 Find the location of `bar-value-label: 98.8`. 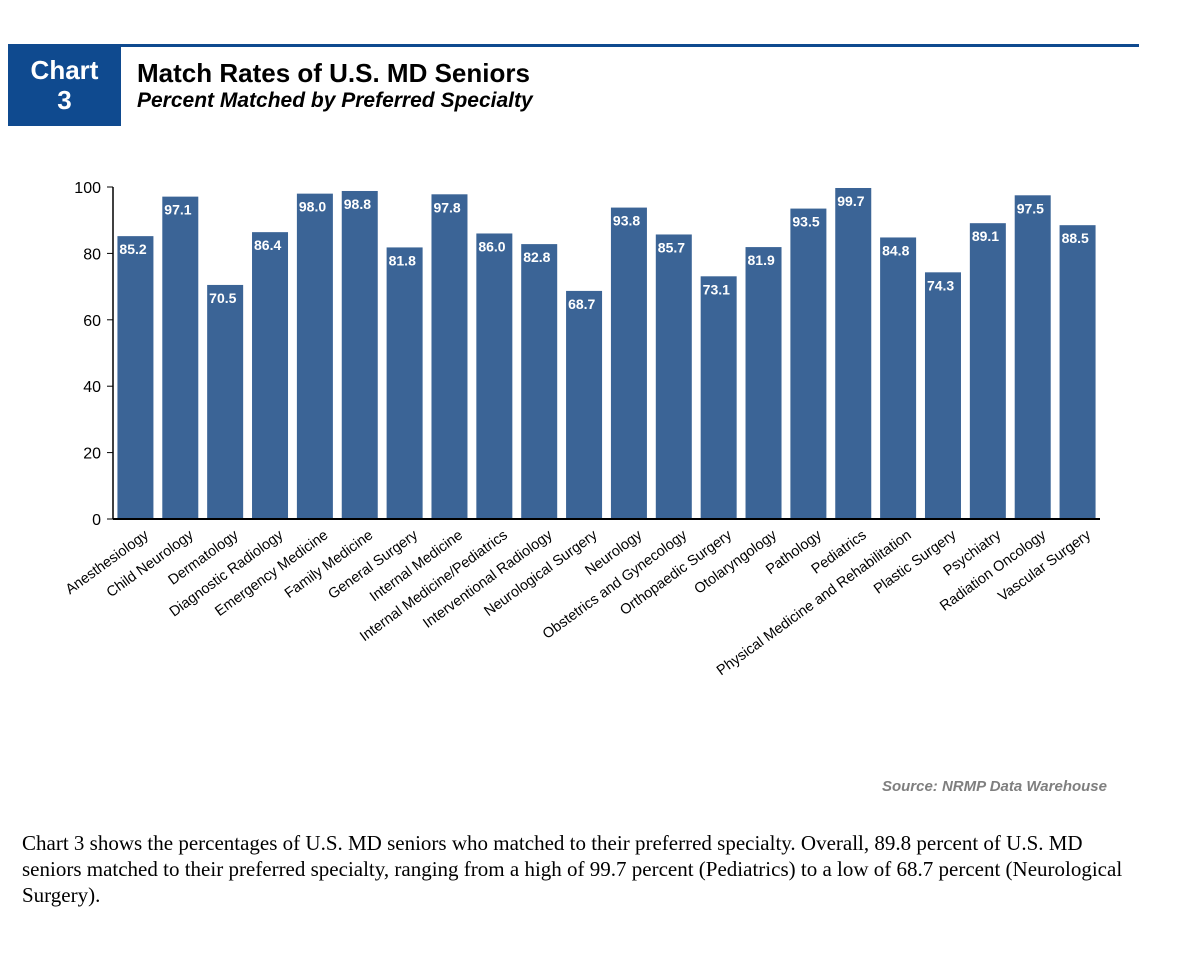

bar-value-label: 98.8 is located at coordinates (357, 204).